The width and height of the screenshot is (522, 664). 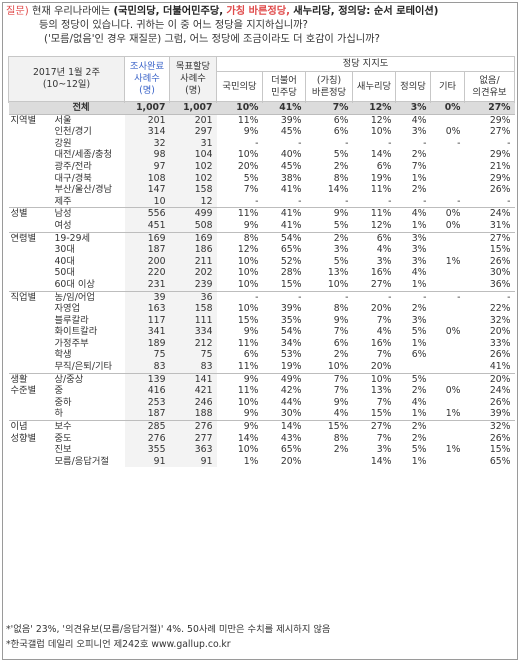 I want to click on cell-percent: 8%, so click(x=239, y=238).